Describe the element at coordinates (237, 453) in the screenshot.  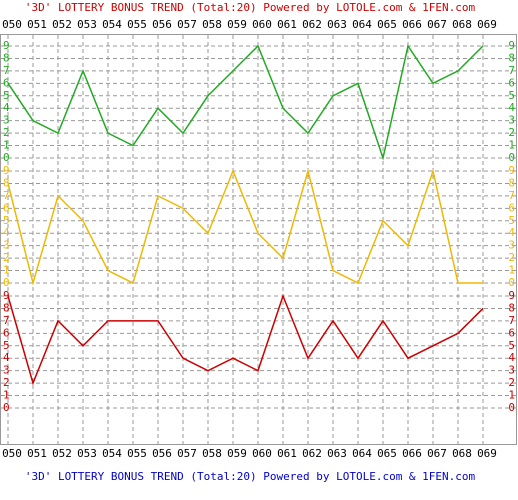
I see `x-tick-label: 059` at that location.